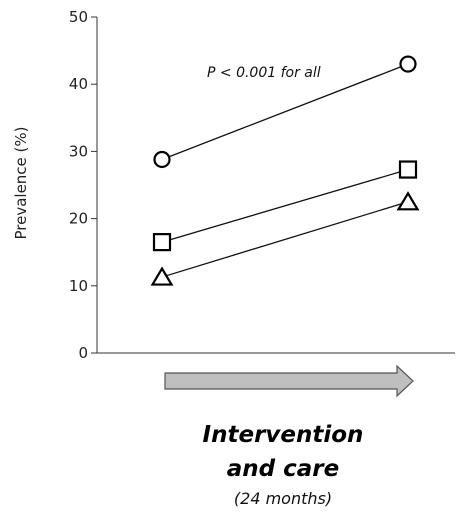 This screenshot has height=518, width=464. What do you see at coordinates (83, 185) in the screenshot?
I see `y-axis: 0 10 20 30 40 50` at bounding box center [83, 185].